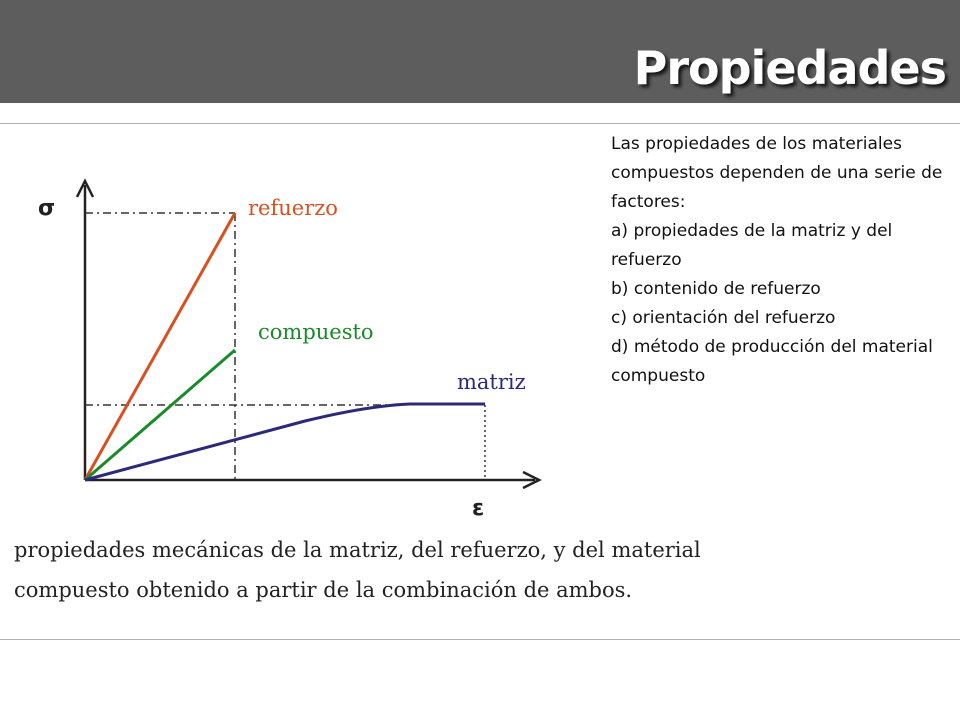 The width and height of the screenshot is (960, 720). I want to click on x-axis-label: ε, so click(478, 508).